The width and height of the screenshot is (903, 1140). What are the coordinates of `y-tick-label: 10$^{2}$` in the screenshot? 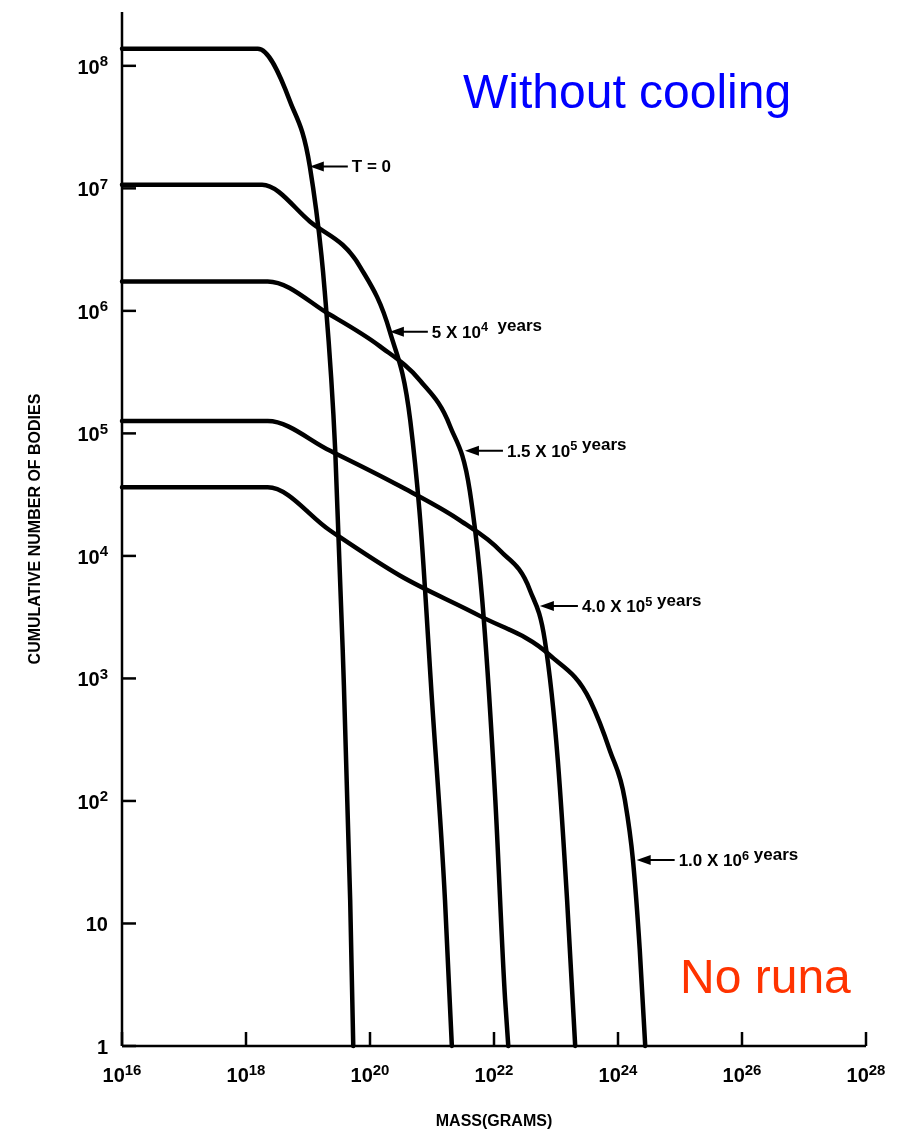 It's located at (92, 800).